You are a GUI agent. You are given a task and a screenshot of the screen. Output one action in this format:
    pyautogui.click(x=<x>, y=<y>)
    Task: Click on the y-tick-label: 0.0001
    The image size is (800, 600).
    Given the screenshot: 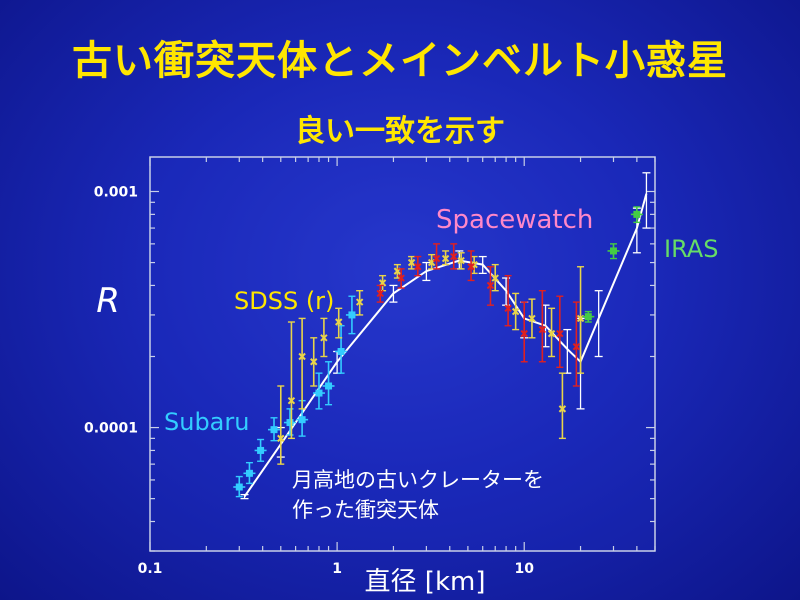 What is the action you would take?
    pyautogui.click(x=111, y=429)
    